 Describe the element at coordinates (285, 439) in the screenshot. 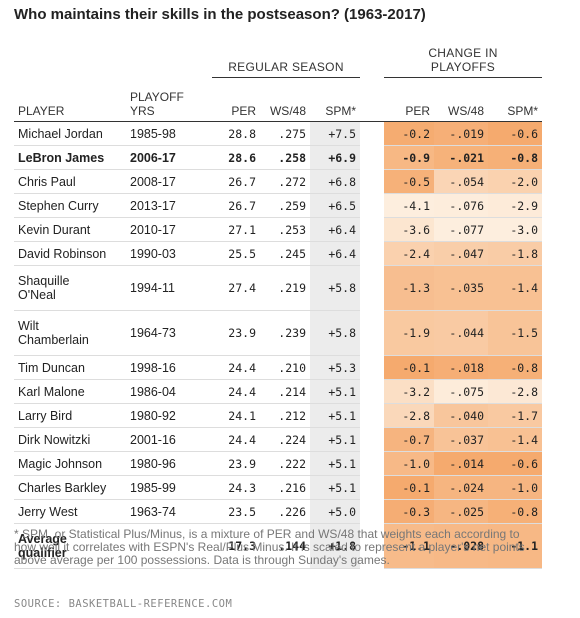

I see `stat-cell: .224` at that location.